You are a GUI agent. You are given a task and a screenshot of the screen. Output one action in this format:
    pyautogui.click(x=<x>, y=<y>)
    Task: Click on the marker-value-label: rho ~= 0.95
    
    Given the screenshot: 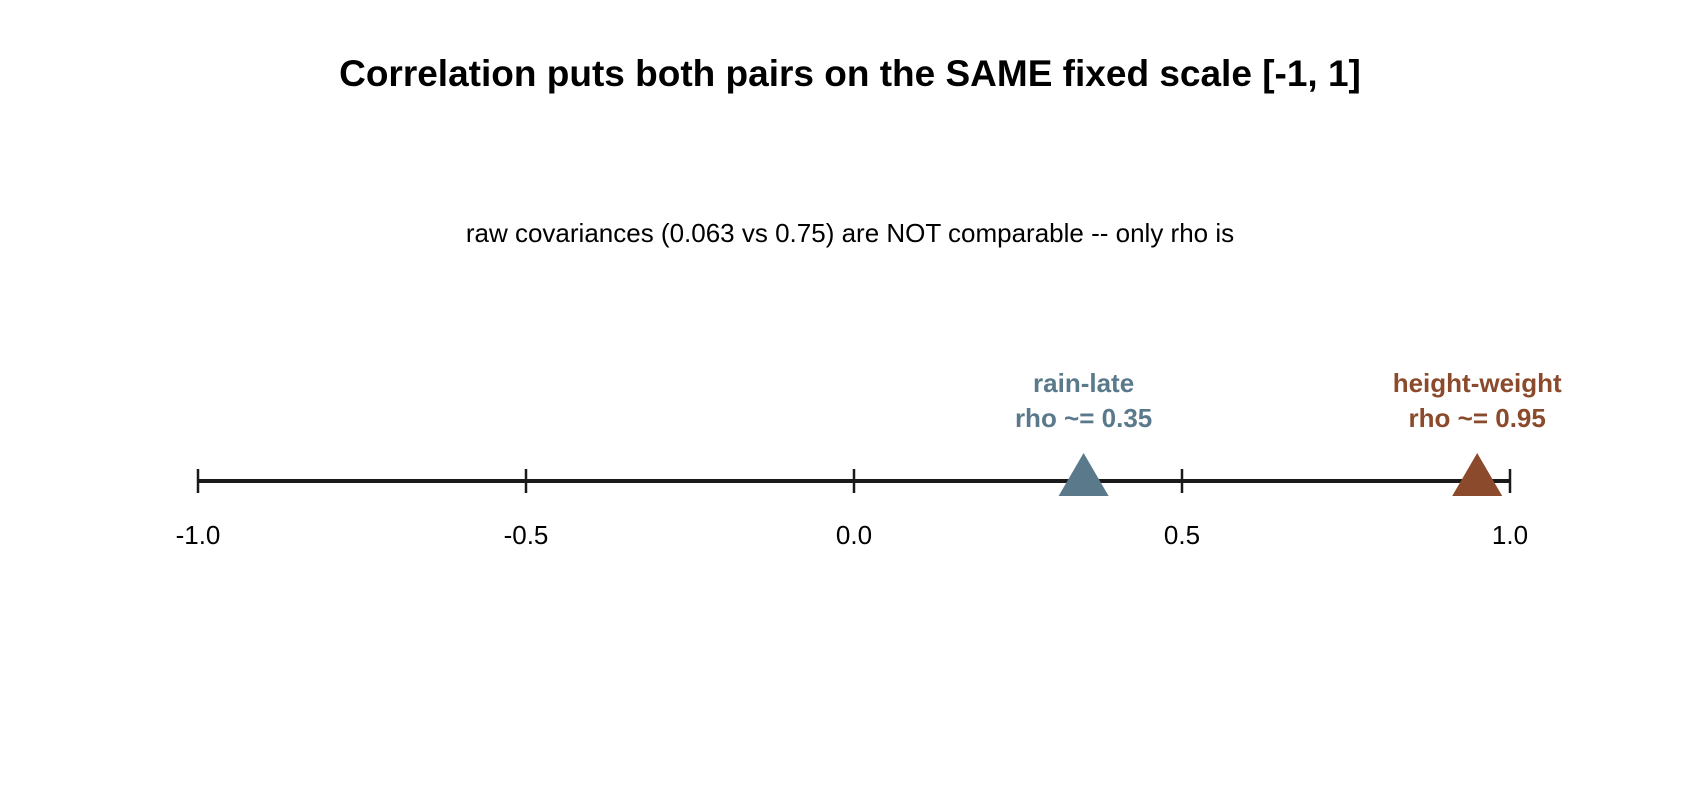 What is the action you would take?
    pyautogui.click(x=1477, y=418)
    